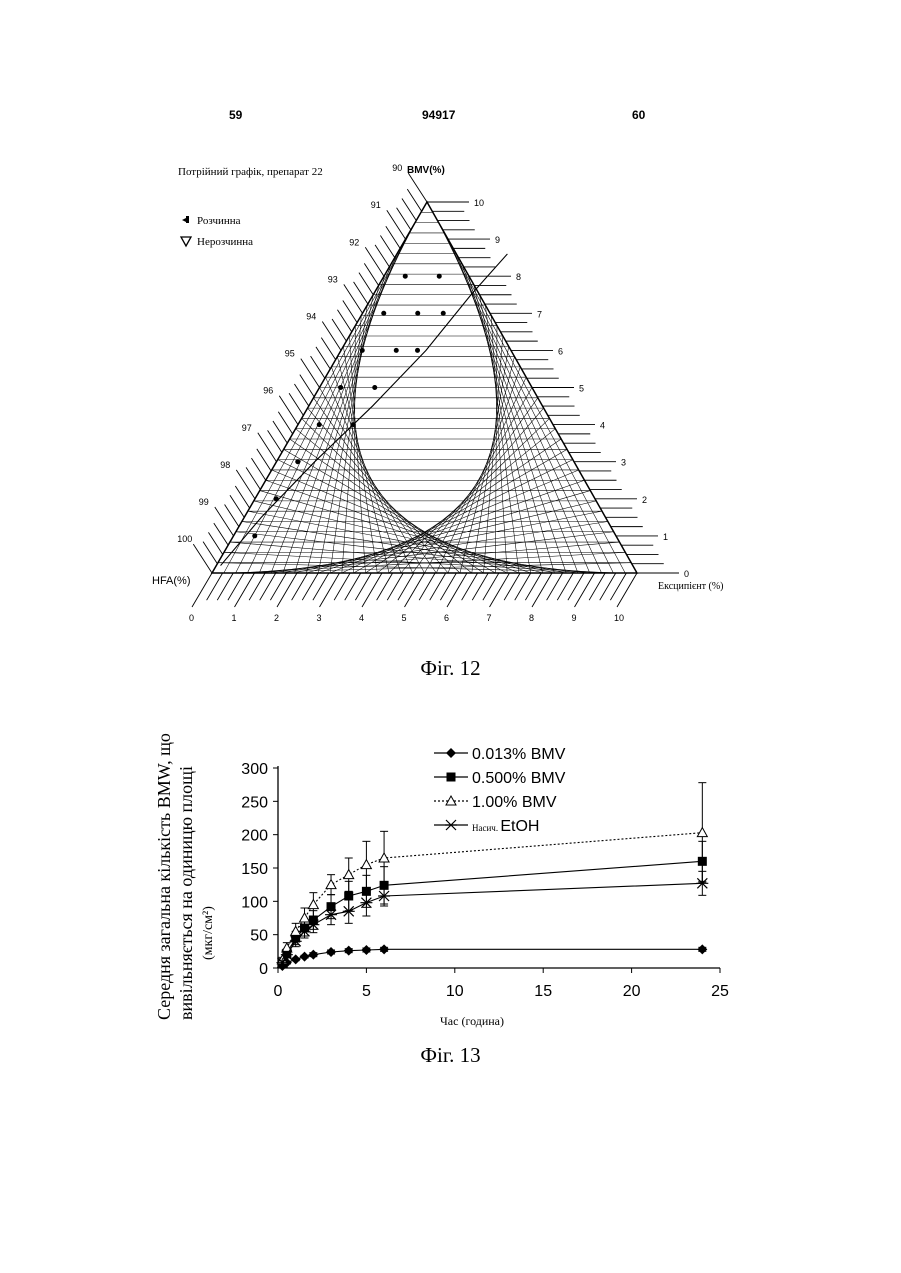  Describe the element at coordinates (426, 170) in the screenshot. I see `bmv-axis-label: BMV(%)` at that location.